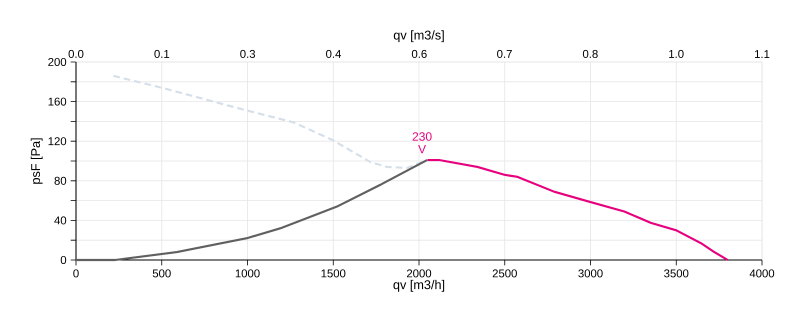 Image resolution: width=791 pixels, height=321 pixels. I want to click on x-tick-label: 2000, so click(419, 273).